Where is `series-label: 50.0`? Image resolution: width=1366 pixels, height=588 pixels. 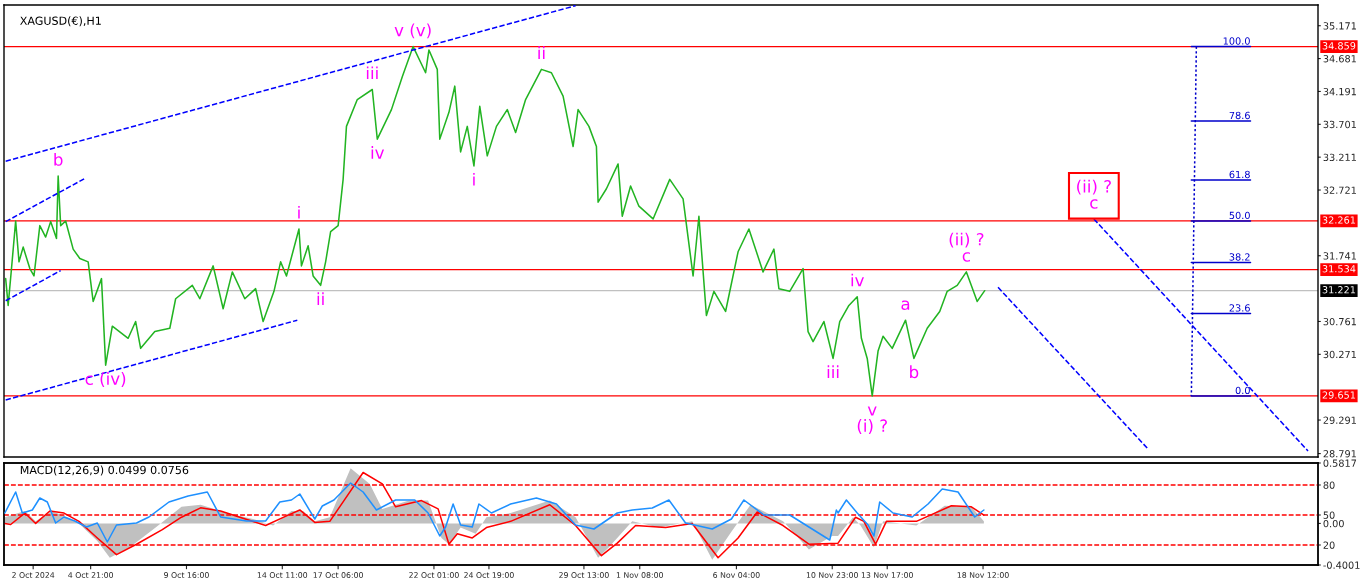
series-label: 50.0 is located at coordinates (1239, 215).